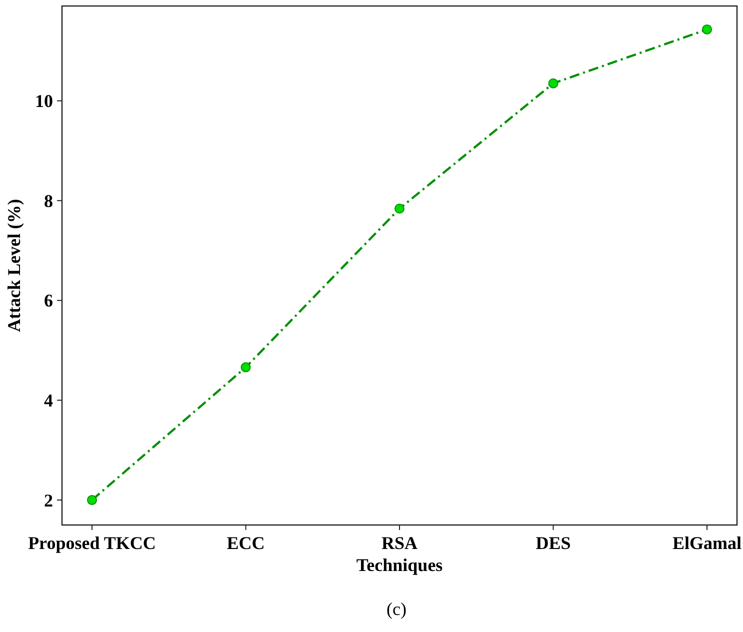 The height and width of the screenshot is (632, 743). What do you see at coordinates (245, 543) in the screenshot?
I see `x-tick-label: ECC` at bounding box center [245, 543].